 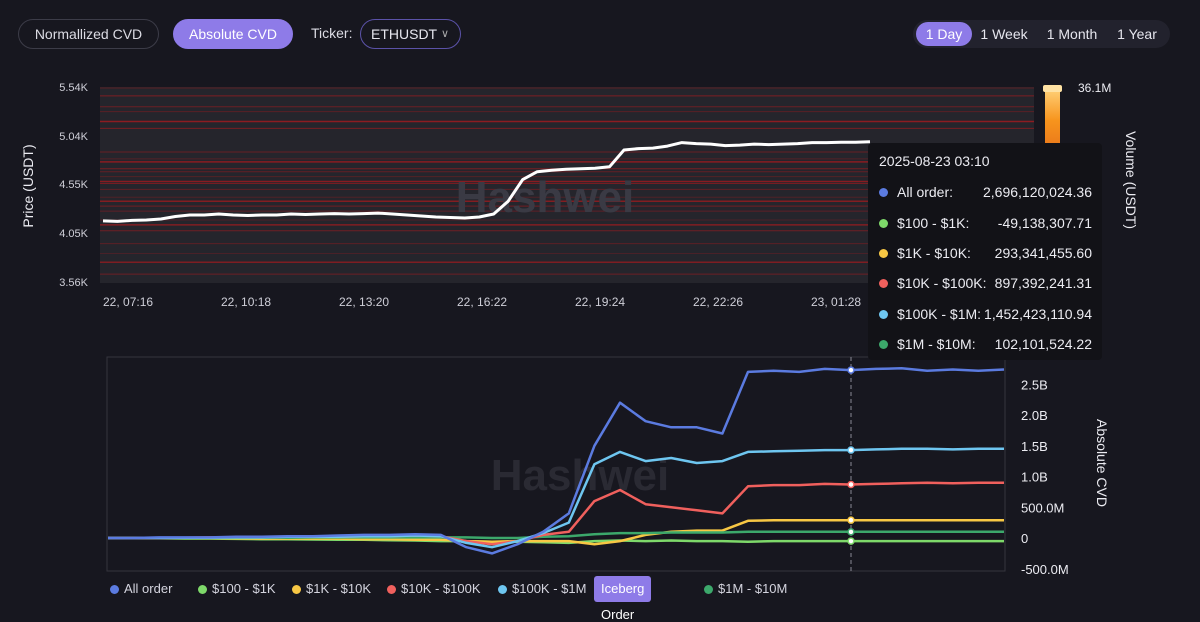 I want to click on tooltip-row-name: $1K - $10K:, so click(x=934, y=253).